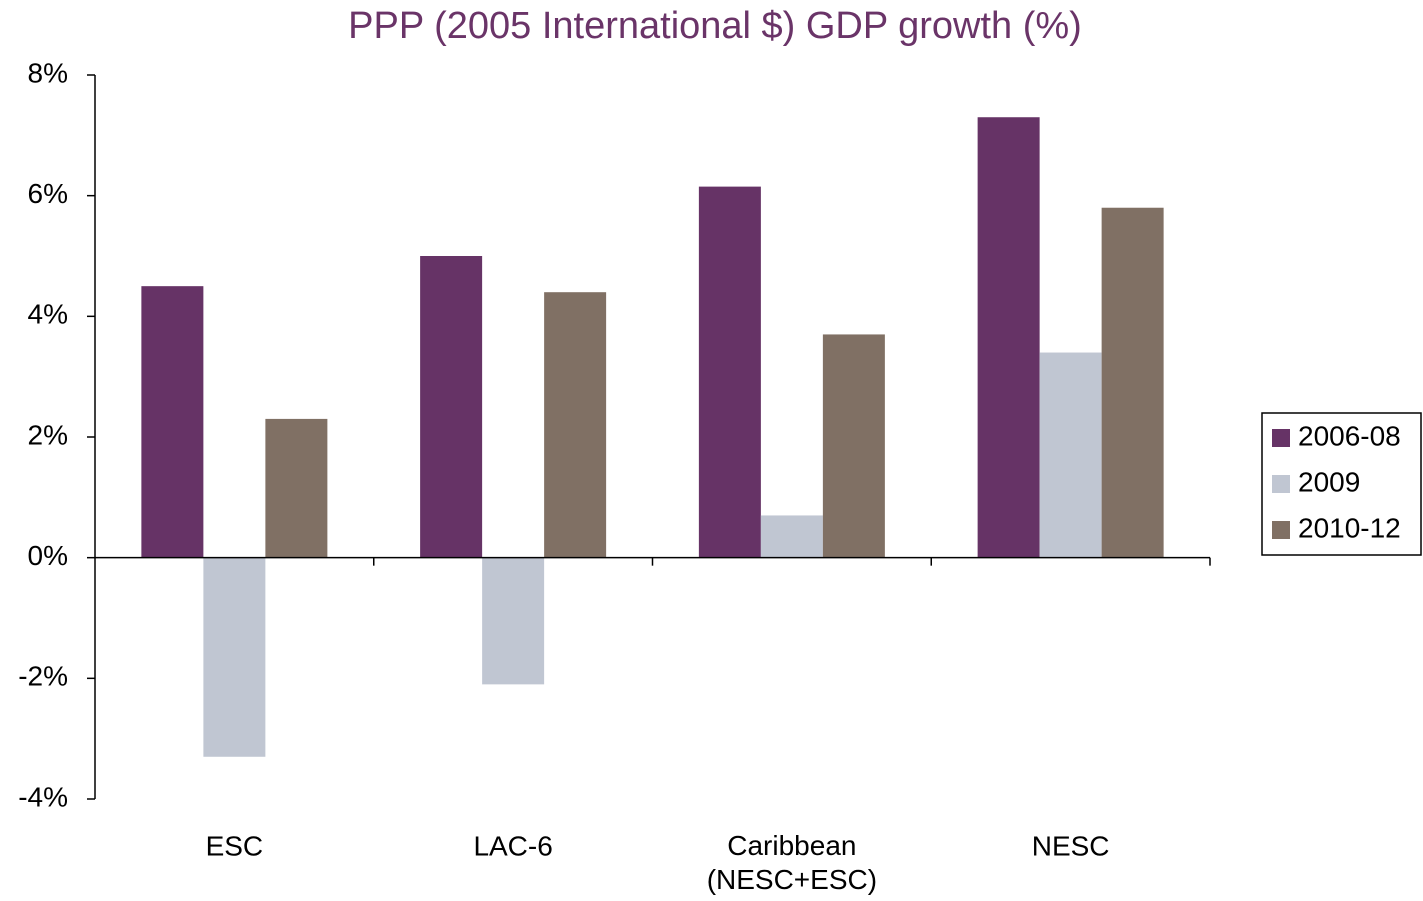 The height and width of the screenshot is (901, 1423). What do you see at coordinates (43, 796) in the screenshot?
I see `y-tick-label: -4%` at bounding box center [43, 796].